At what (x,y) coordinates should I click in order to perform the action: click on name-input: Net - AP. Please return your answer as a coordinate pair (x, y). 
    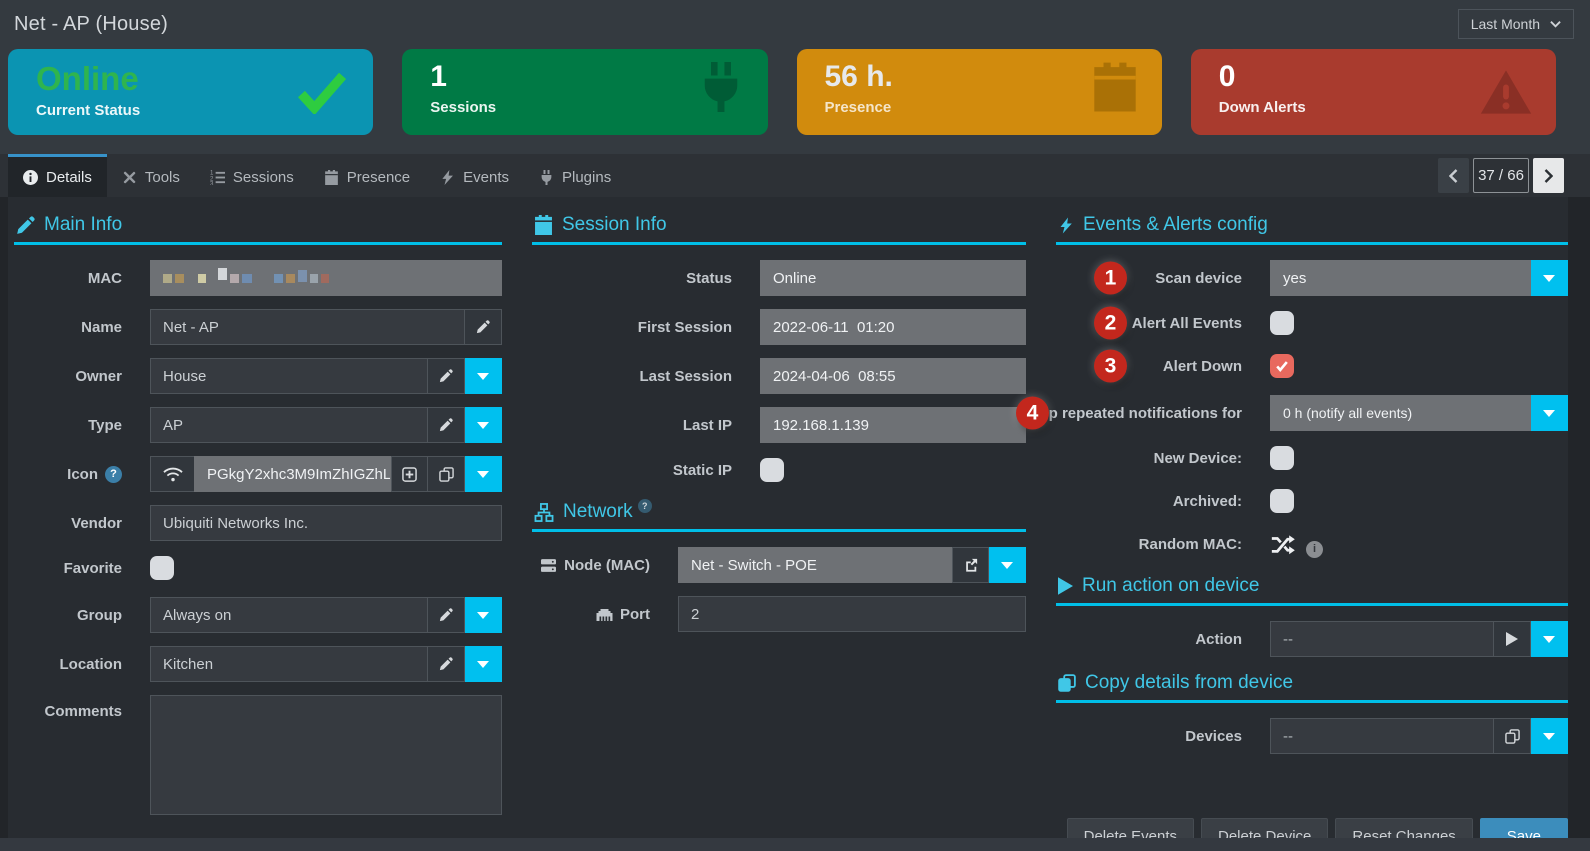
    Looking at the image, I should click on (307, 327).